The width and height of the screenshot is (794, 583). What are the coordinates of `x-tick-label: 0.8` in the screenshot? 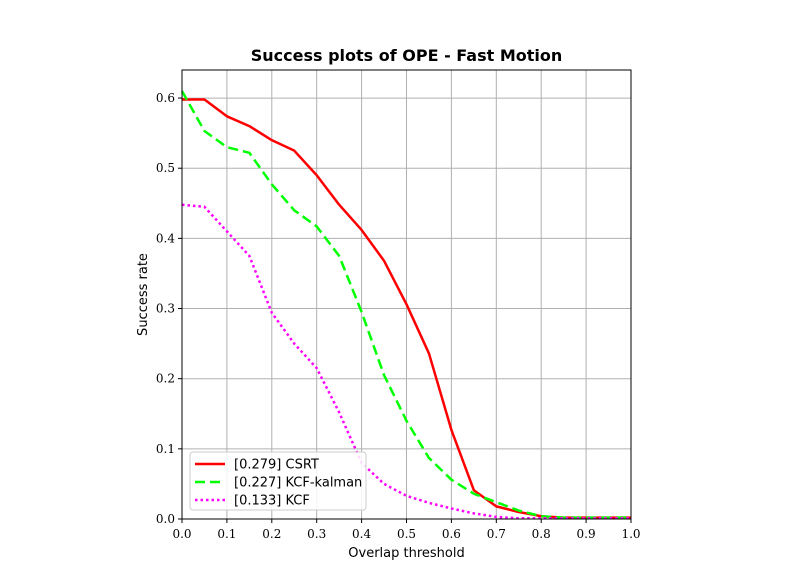 It's located at (541, 534).